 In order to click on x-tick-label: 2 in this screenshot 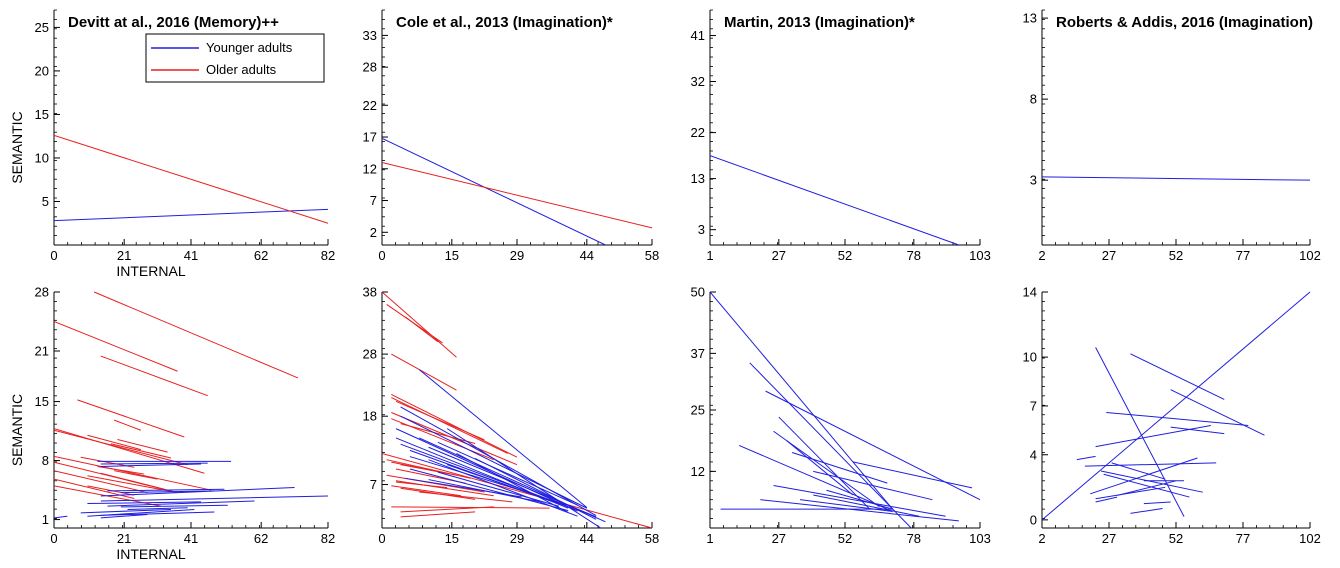, I will do `click(1041, 538)`.